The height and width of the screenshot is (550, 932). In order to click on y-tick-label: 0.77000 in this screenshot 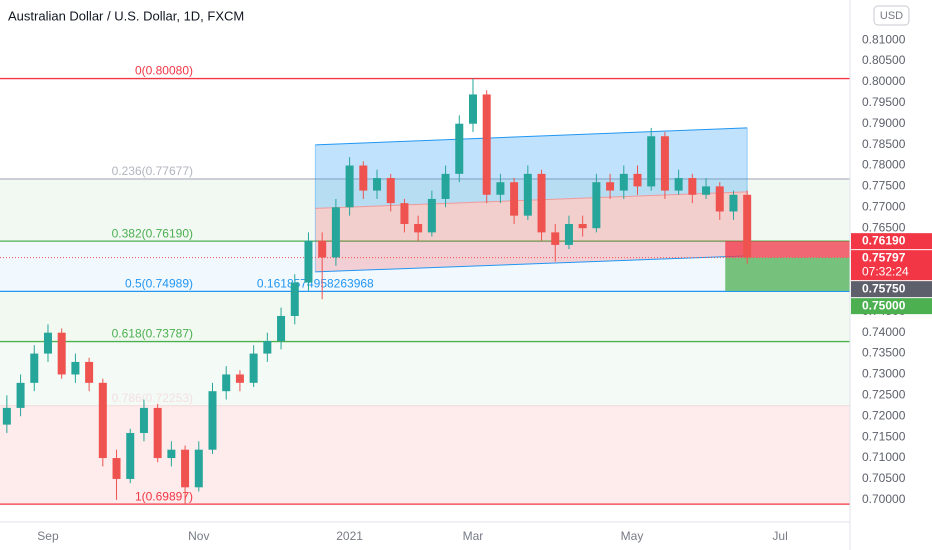, I will do `click(884, 206)`.